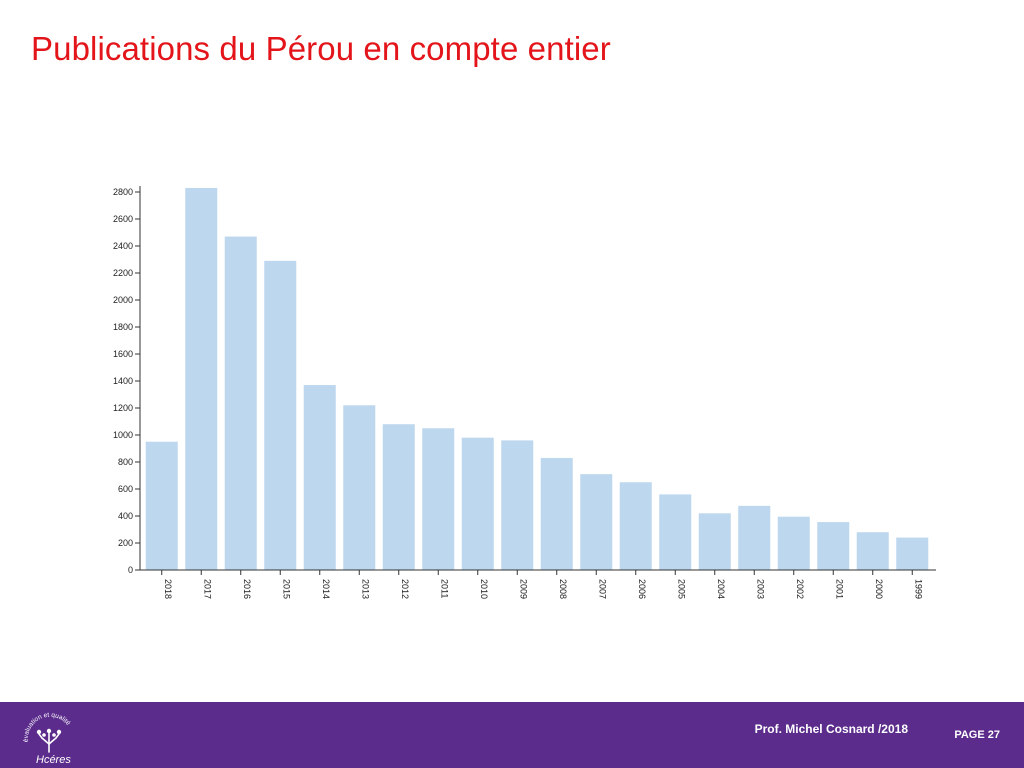 The height and width of the screenshot is (768, 1024). Describe the element at coordinates (754, 537) in the screenshot. I see `bar-2003` at that location.